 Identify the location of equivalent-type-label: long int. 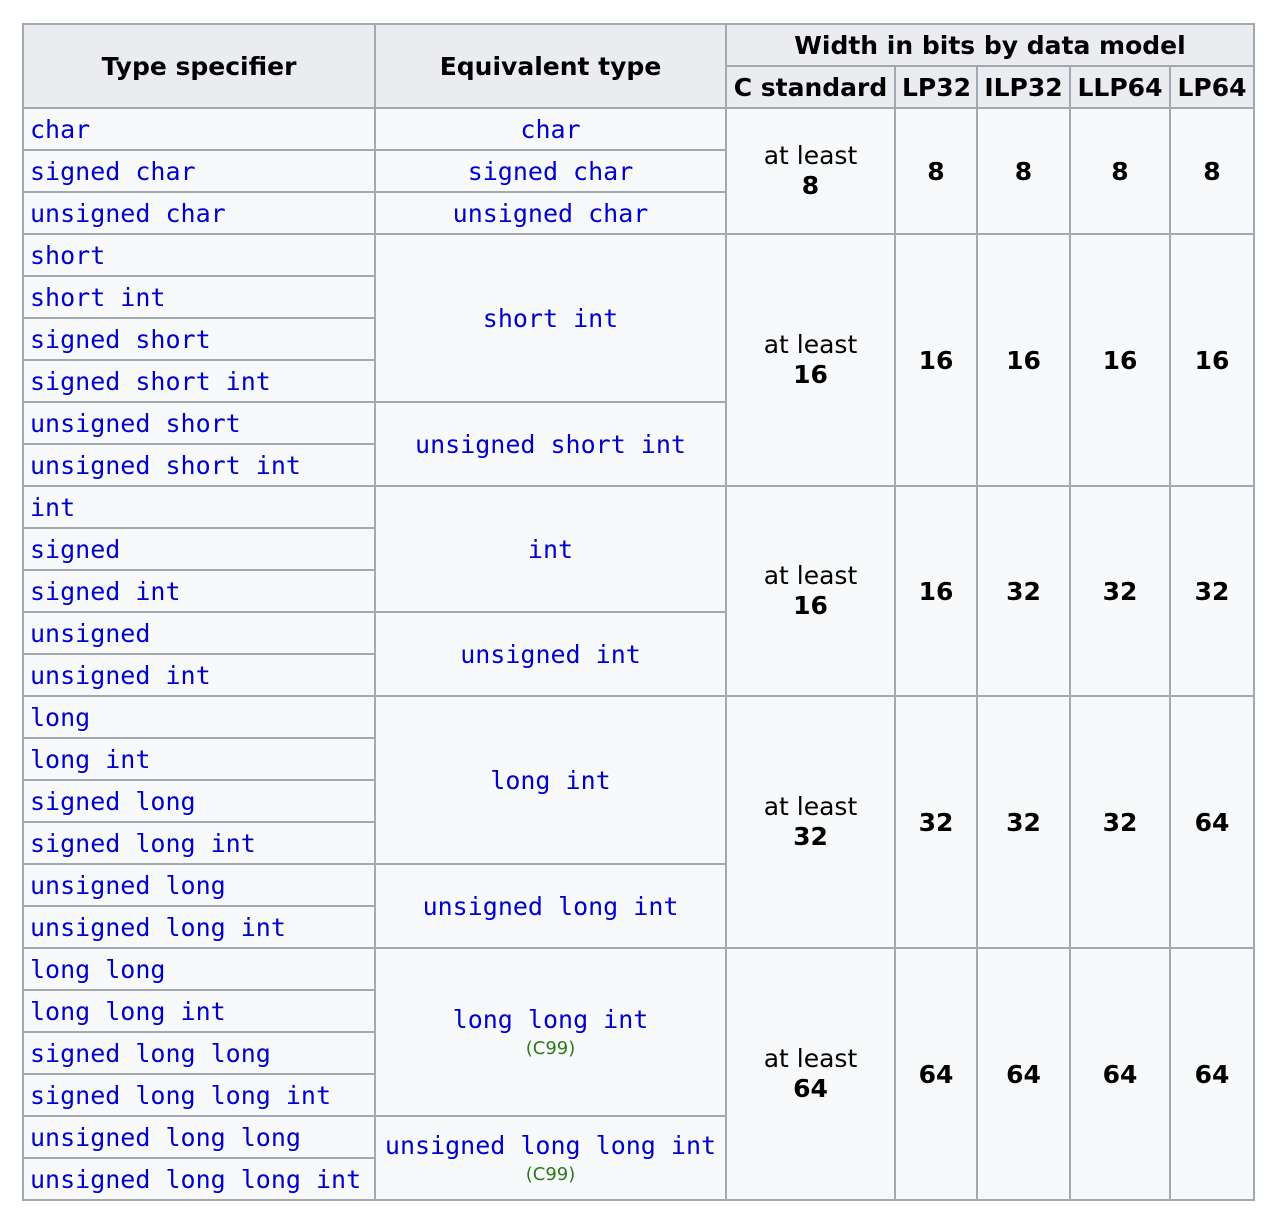
(550, 780).